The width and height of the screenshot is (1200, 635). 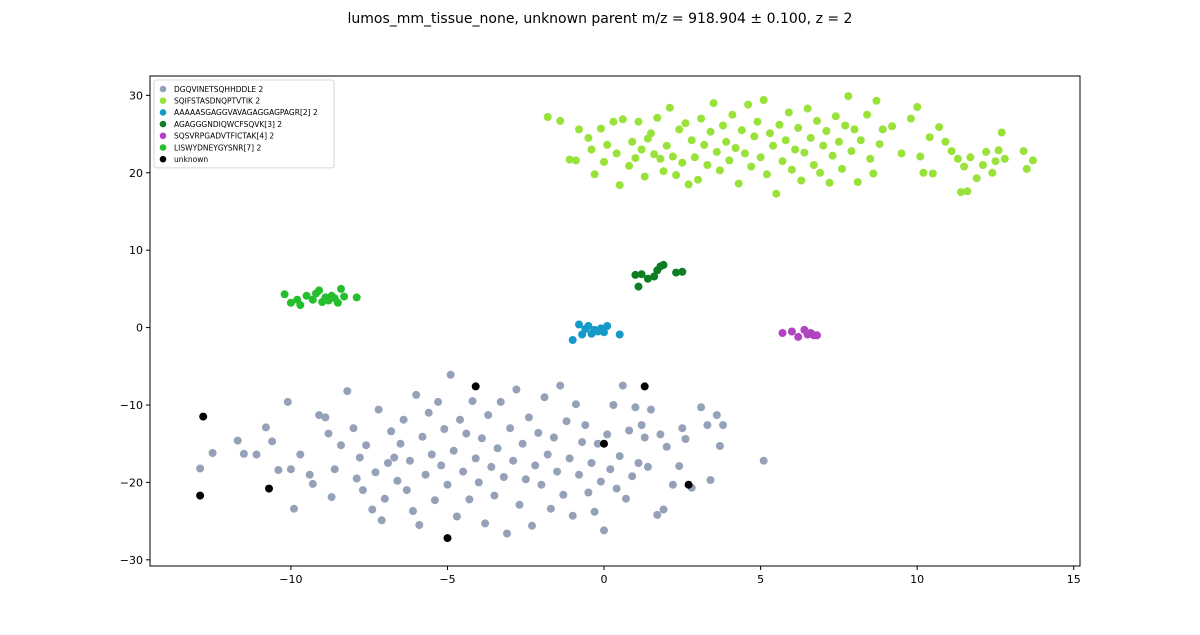 I want to click on legend-entry: AAAAASGAGGVAVAGAGGAGPAGR[2] 2, so click(x=246, y=112).